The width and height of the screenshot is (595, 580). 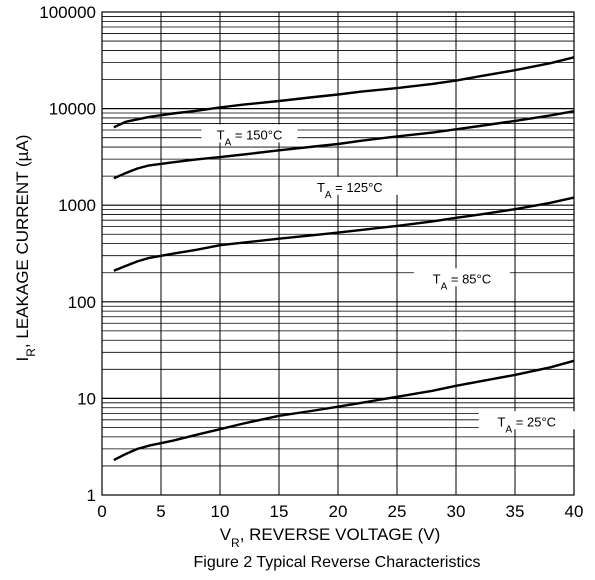 What do you see at coordinates (235, 543) in the screenshot?
I see `x-axis-title-sub: R` at bounding box center [235, 543].